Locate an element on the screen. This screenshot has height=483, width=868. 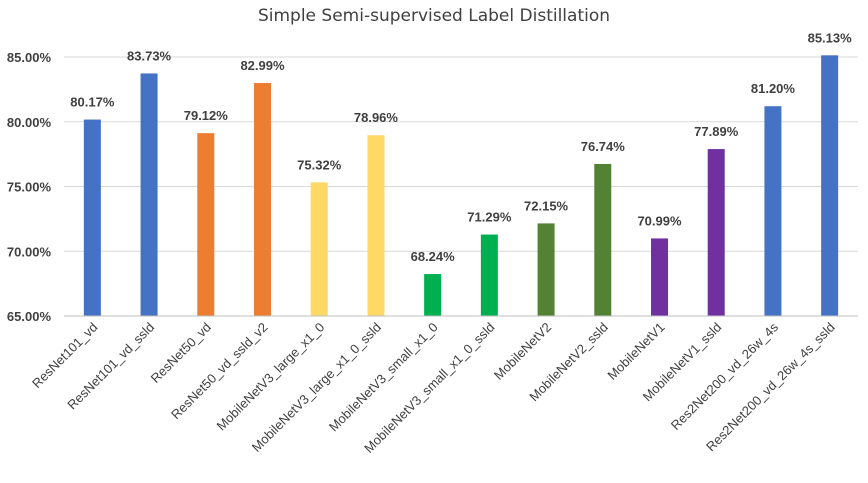
data-label: 70.99% is located at coordinates (659, 220).